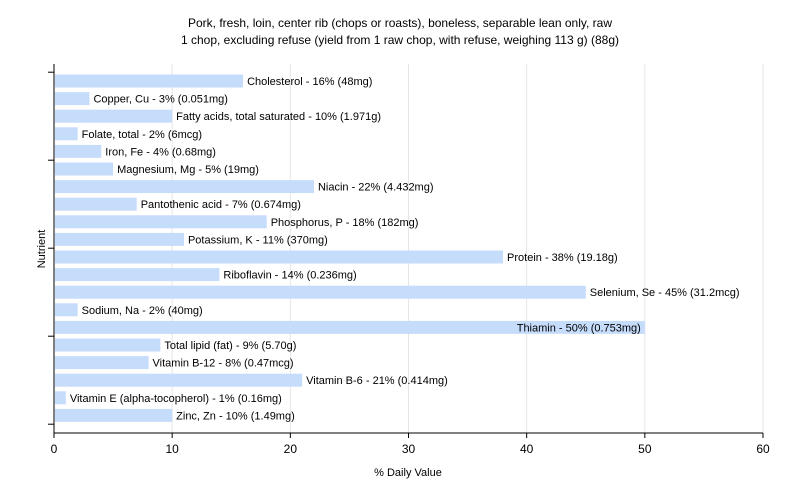 The image size is (800, 500). I want to click on x-tick-label: 60, so click(763, 449).